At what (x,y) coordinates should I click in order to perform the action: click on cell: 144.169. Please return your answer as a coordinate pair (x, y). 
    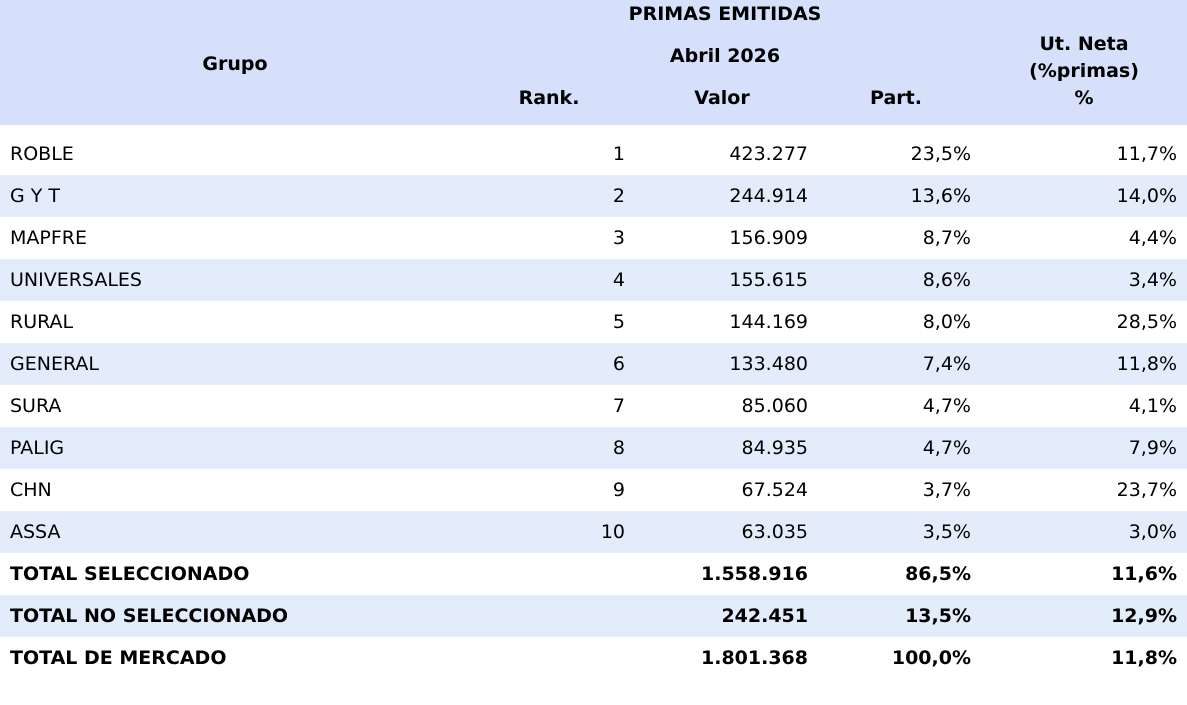
    Looking at the image, I should click on (768, 322).